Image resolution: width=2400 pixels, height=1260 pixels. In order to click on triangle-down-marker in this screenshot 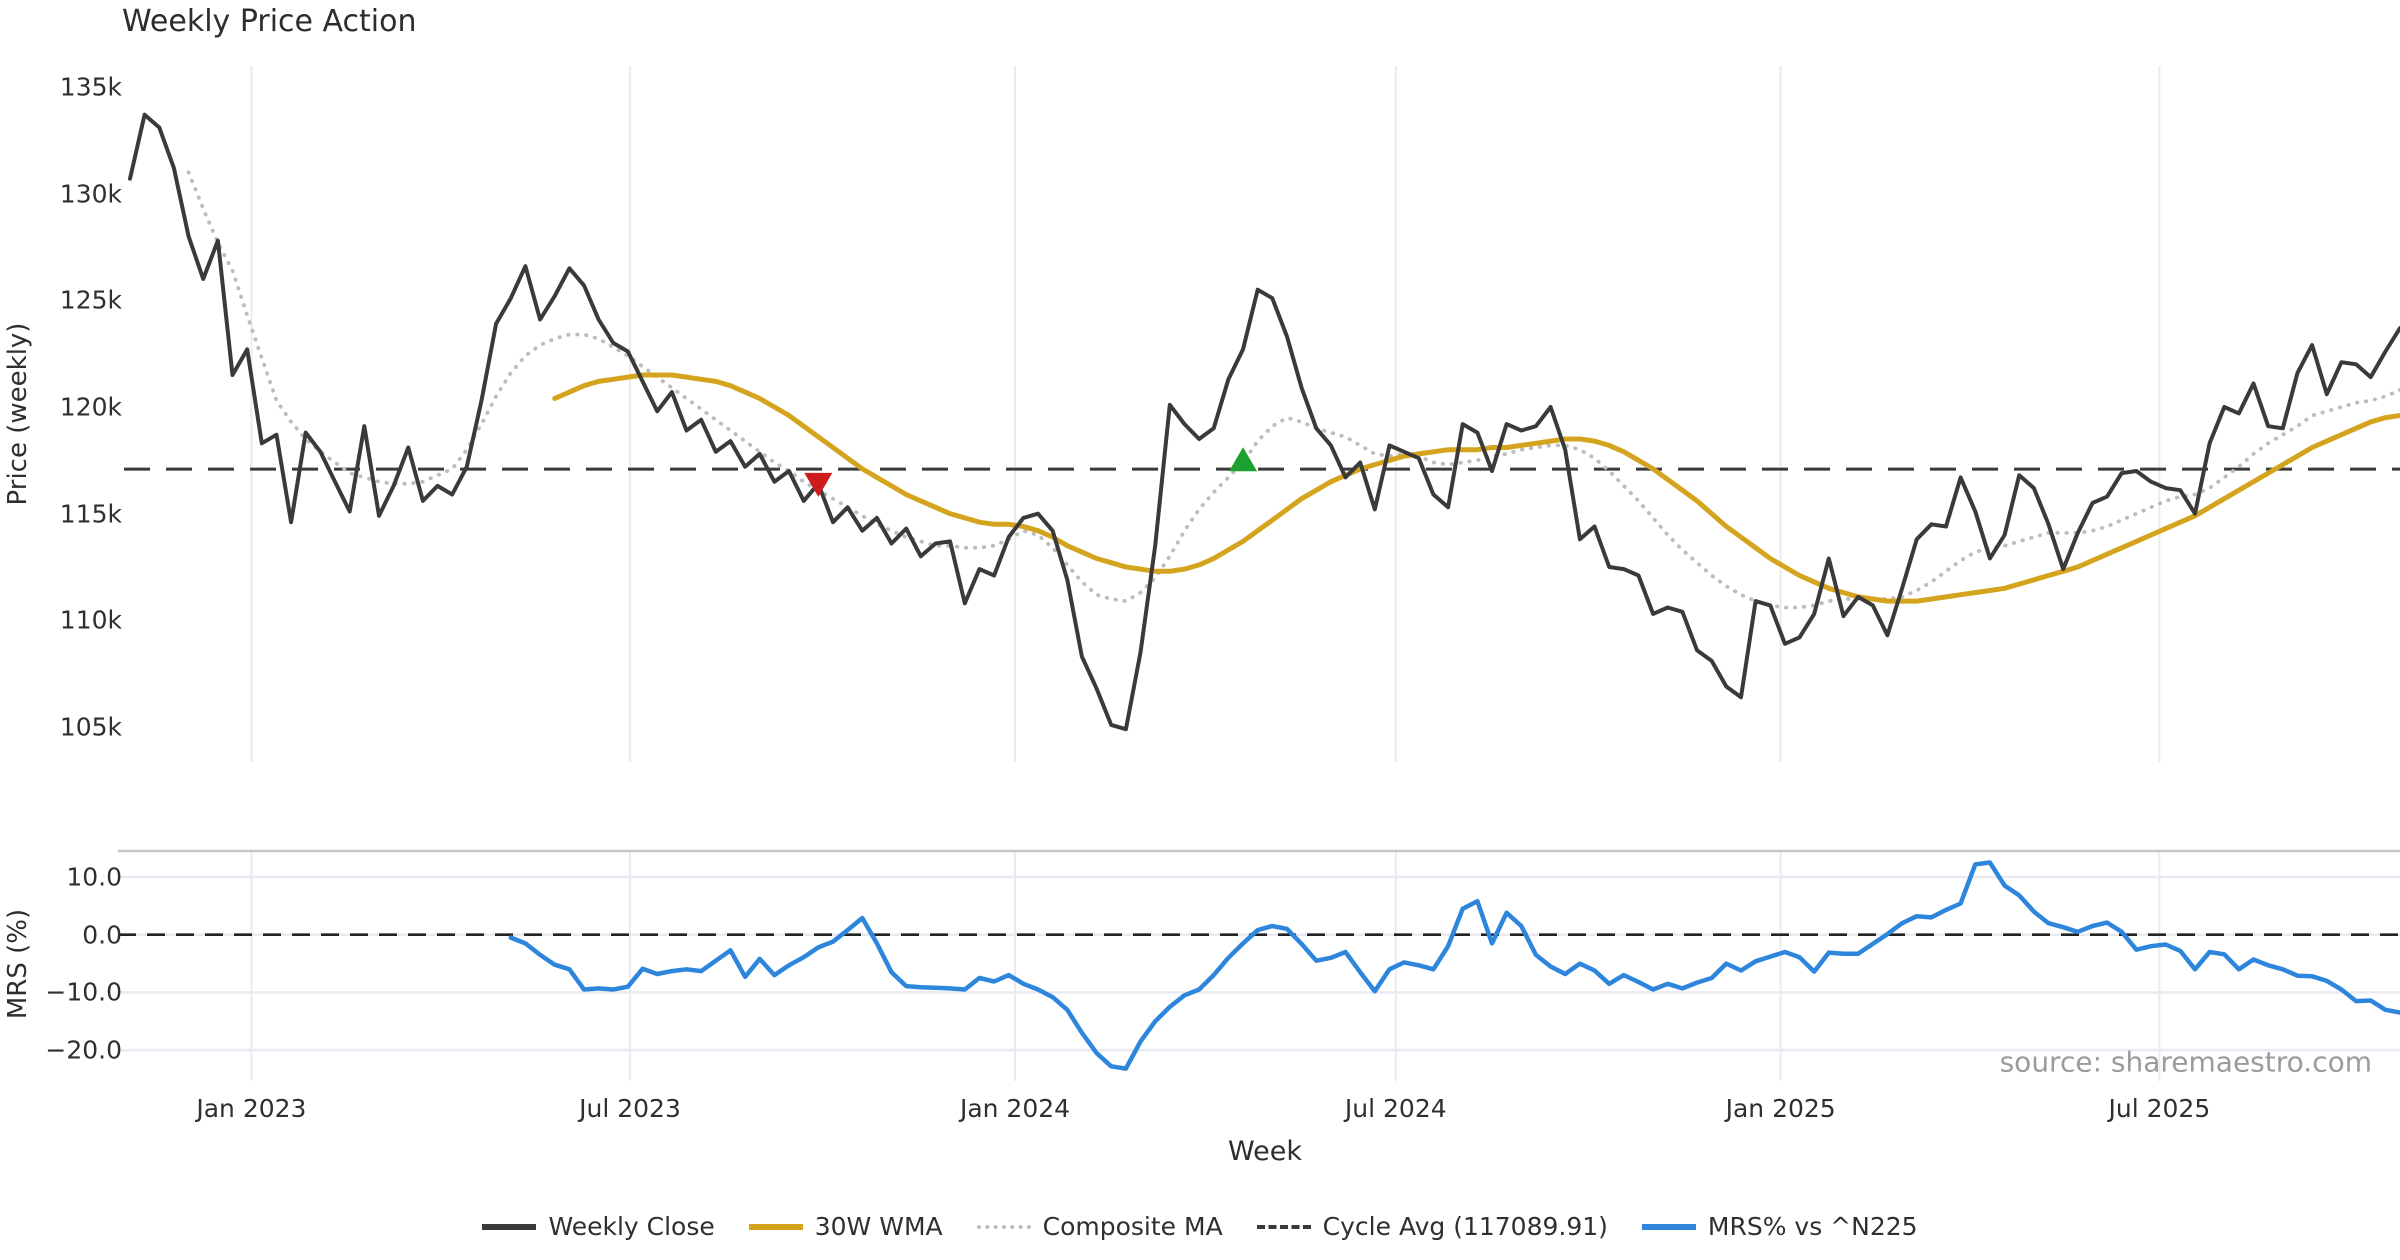, I will do `click(818, 484)`.